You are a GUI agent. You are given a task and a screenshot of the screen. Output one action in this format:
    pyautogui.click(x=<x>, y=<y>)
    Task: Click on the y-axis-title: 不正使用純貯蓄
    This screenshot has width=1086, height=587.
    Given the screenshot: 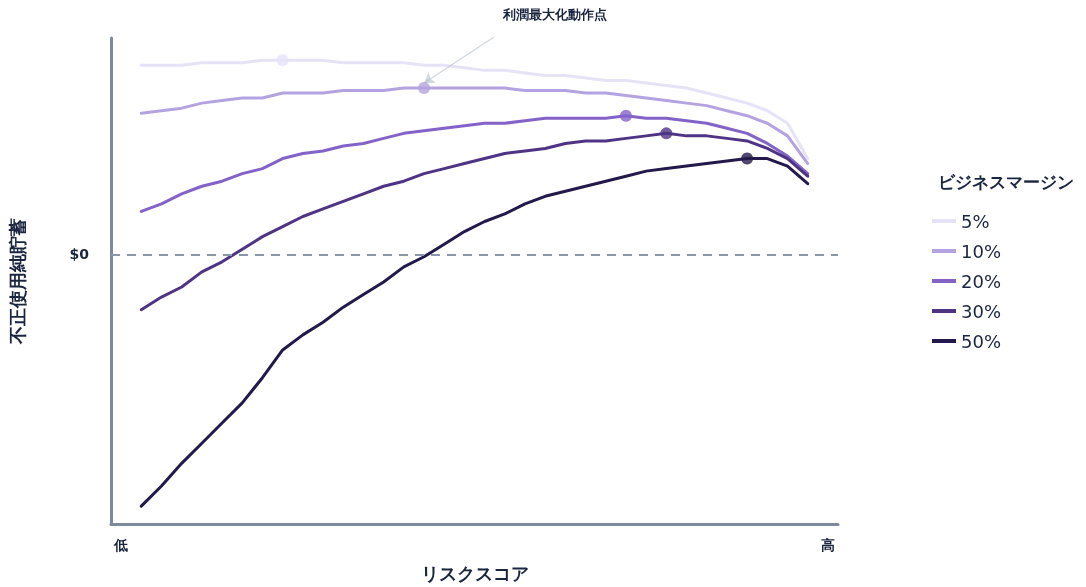 What is the action you would take?
    pyautogui.click(x=17, y=281)
    